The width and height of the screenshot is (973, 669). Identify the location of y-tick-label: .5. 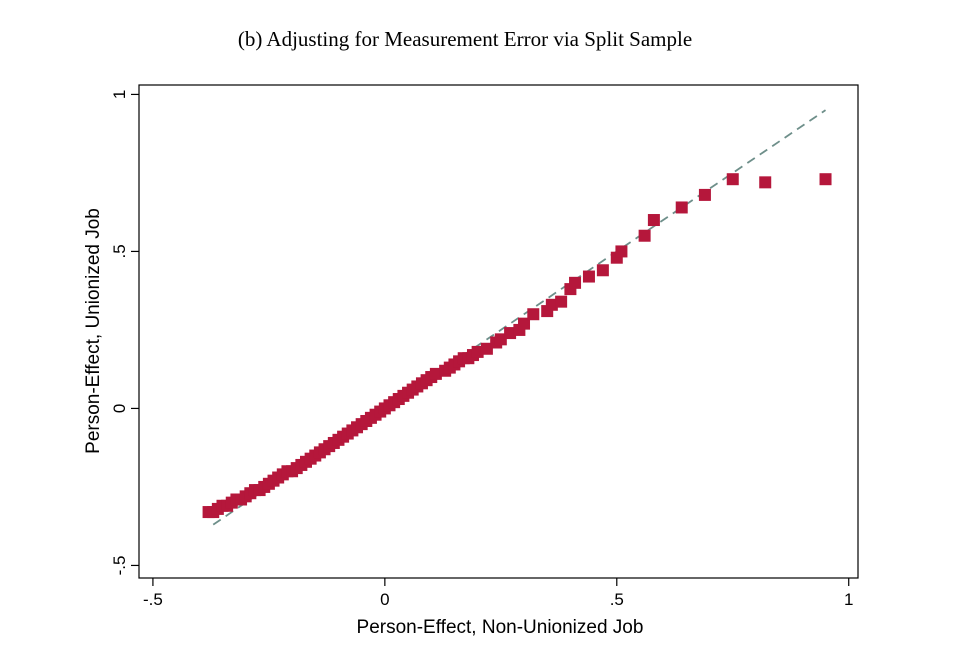
(119, 251).